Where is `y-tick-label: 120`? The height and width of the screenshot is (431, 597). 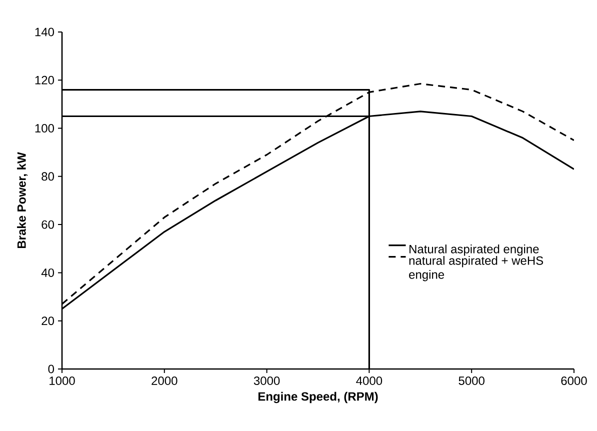
y-tick-label: 120 is located at coordinates (44, 80).